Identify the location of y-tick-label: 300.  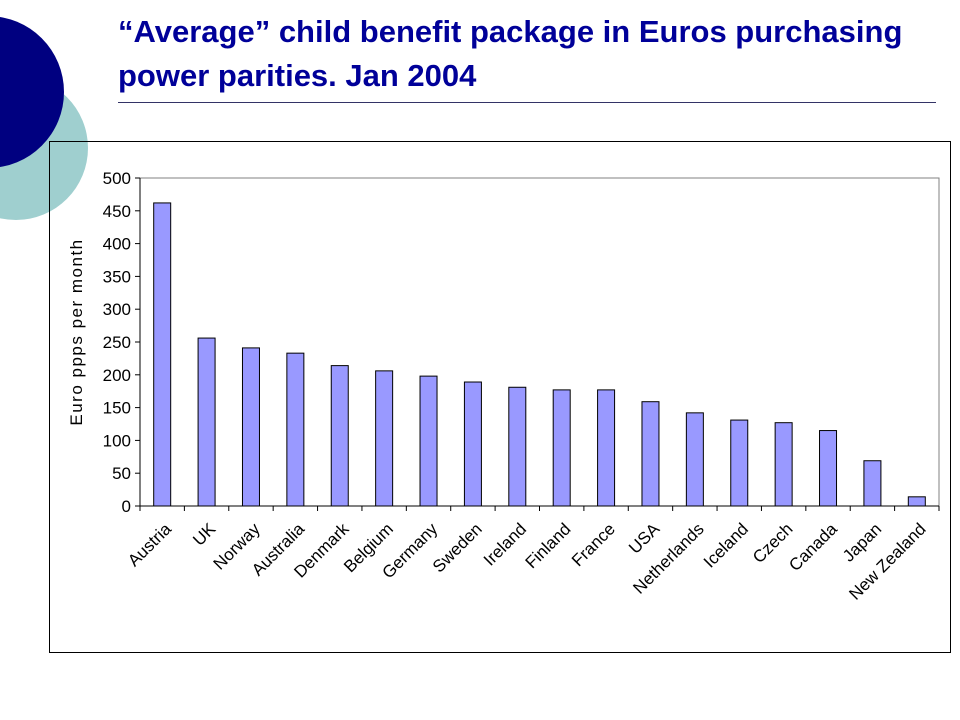
(117, 309).